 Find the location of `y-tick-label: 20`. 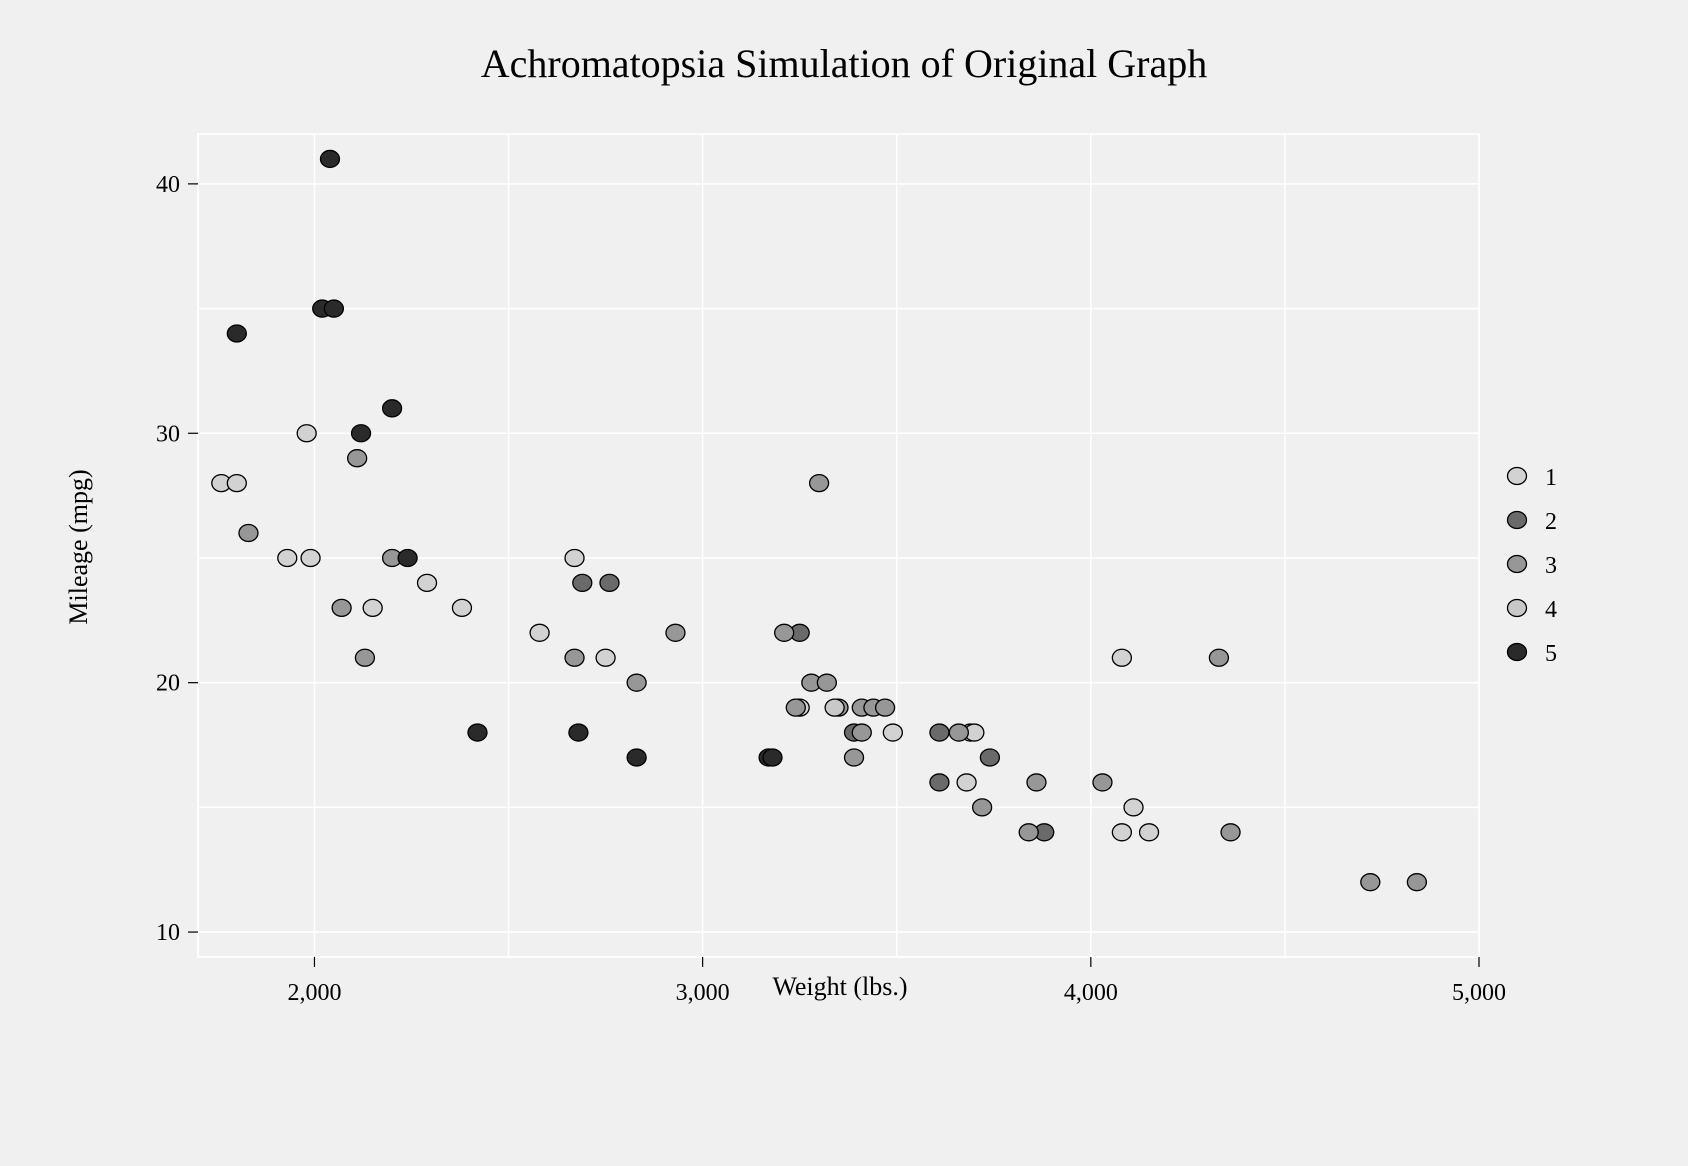

y-tick-label: 20 is located at coordinates (168, 684).